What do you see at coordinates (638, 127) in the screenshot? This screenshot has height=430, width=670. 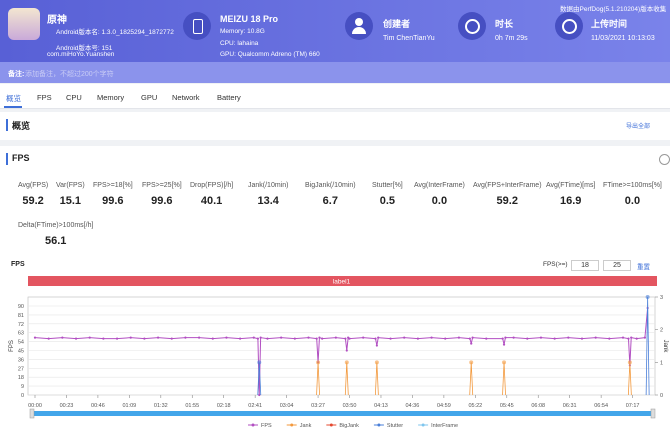 I see `export-all: 导出全部` at bounding box center [638, 127].